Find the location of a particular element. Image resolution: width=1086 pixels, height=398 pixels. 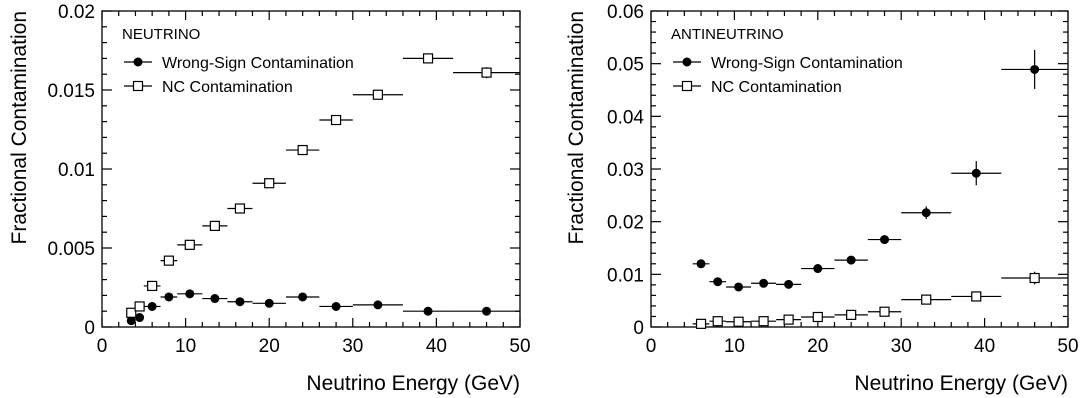

y-tick-label: 0.03 is located at coordinates (625, 170).